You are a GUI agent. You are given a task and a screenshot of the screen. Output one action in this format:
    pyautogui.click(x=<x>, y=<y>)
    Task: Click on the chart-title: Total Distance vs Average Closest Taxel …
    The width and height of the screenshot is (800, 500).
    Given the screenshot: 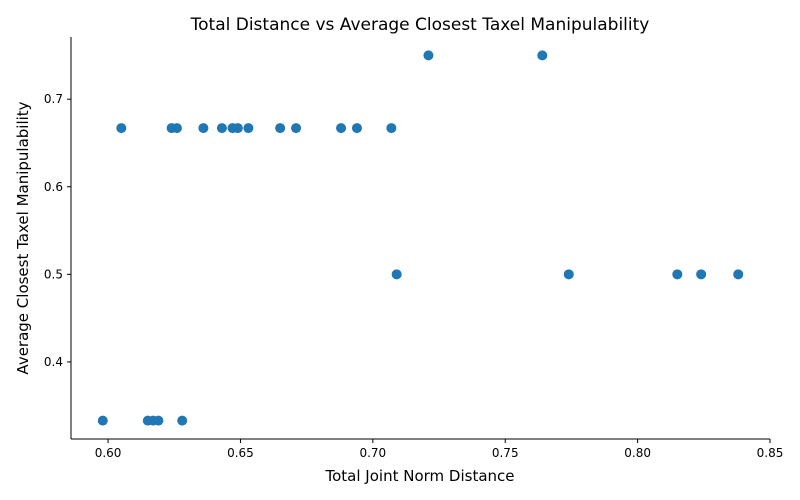 What is the action you would take?
    pyautogui.click(x=420, y=25)
    